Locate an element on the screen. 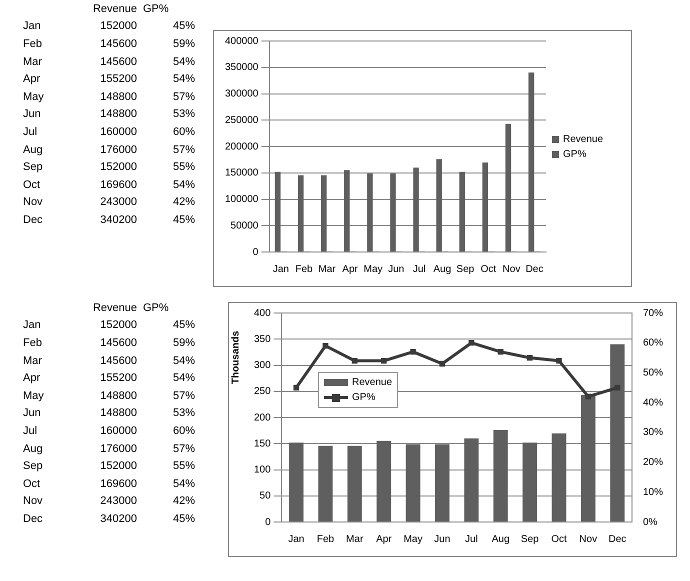 Image resolution: width=690 pixels, height=581 pixels. y2-tick-label: 10% is located at coordinates (653, 492).